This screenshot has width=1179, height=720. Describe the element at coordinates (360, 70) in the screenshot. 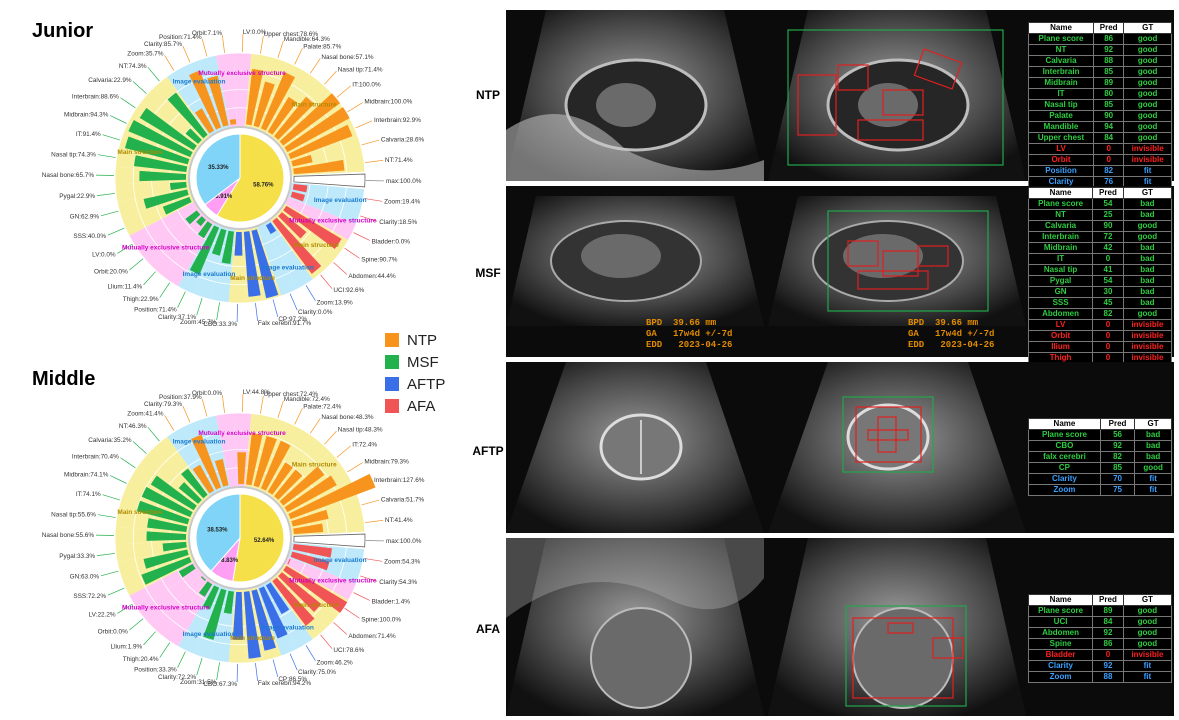

I see `bar-label: Nasal tip:71.4%` at that location.